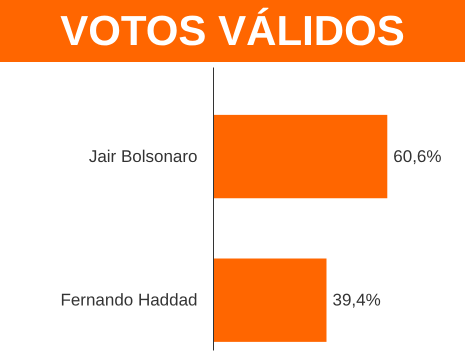  What do you see at coordinates (129, 300) in the screenshot?
I see `y-tick-label: Fernando Haddad` at bounding box center [129, 300].